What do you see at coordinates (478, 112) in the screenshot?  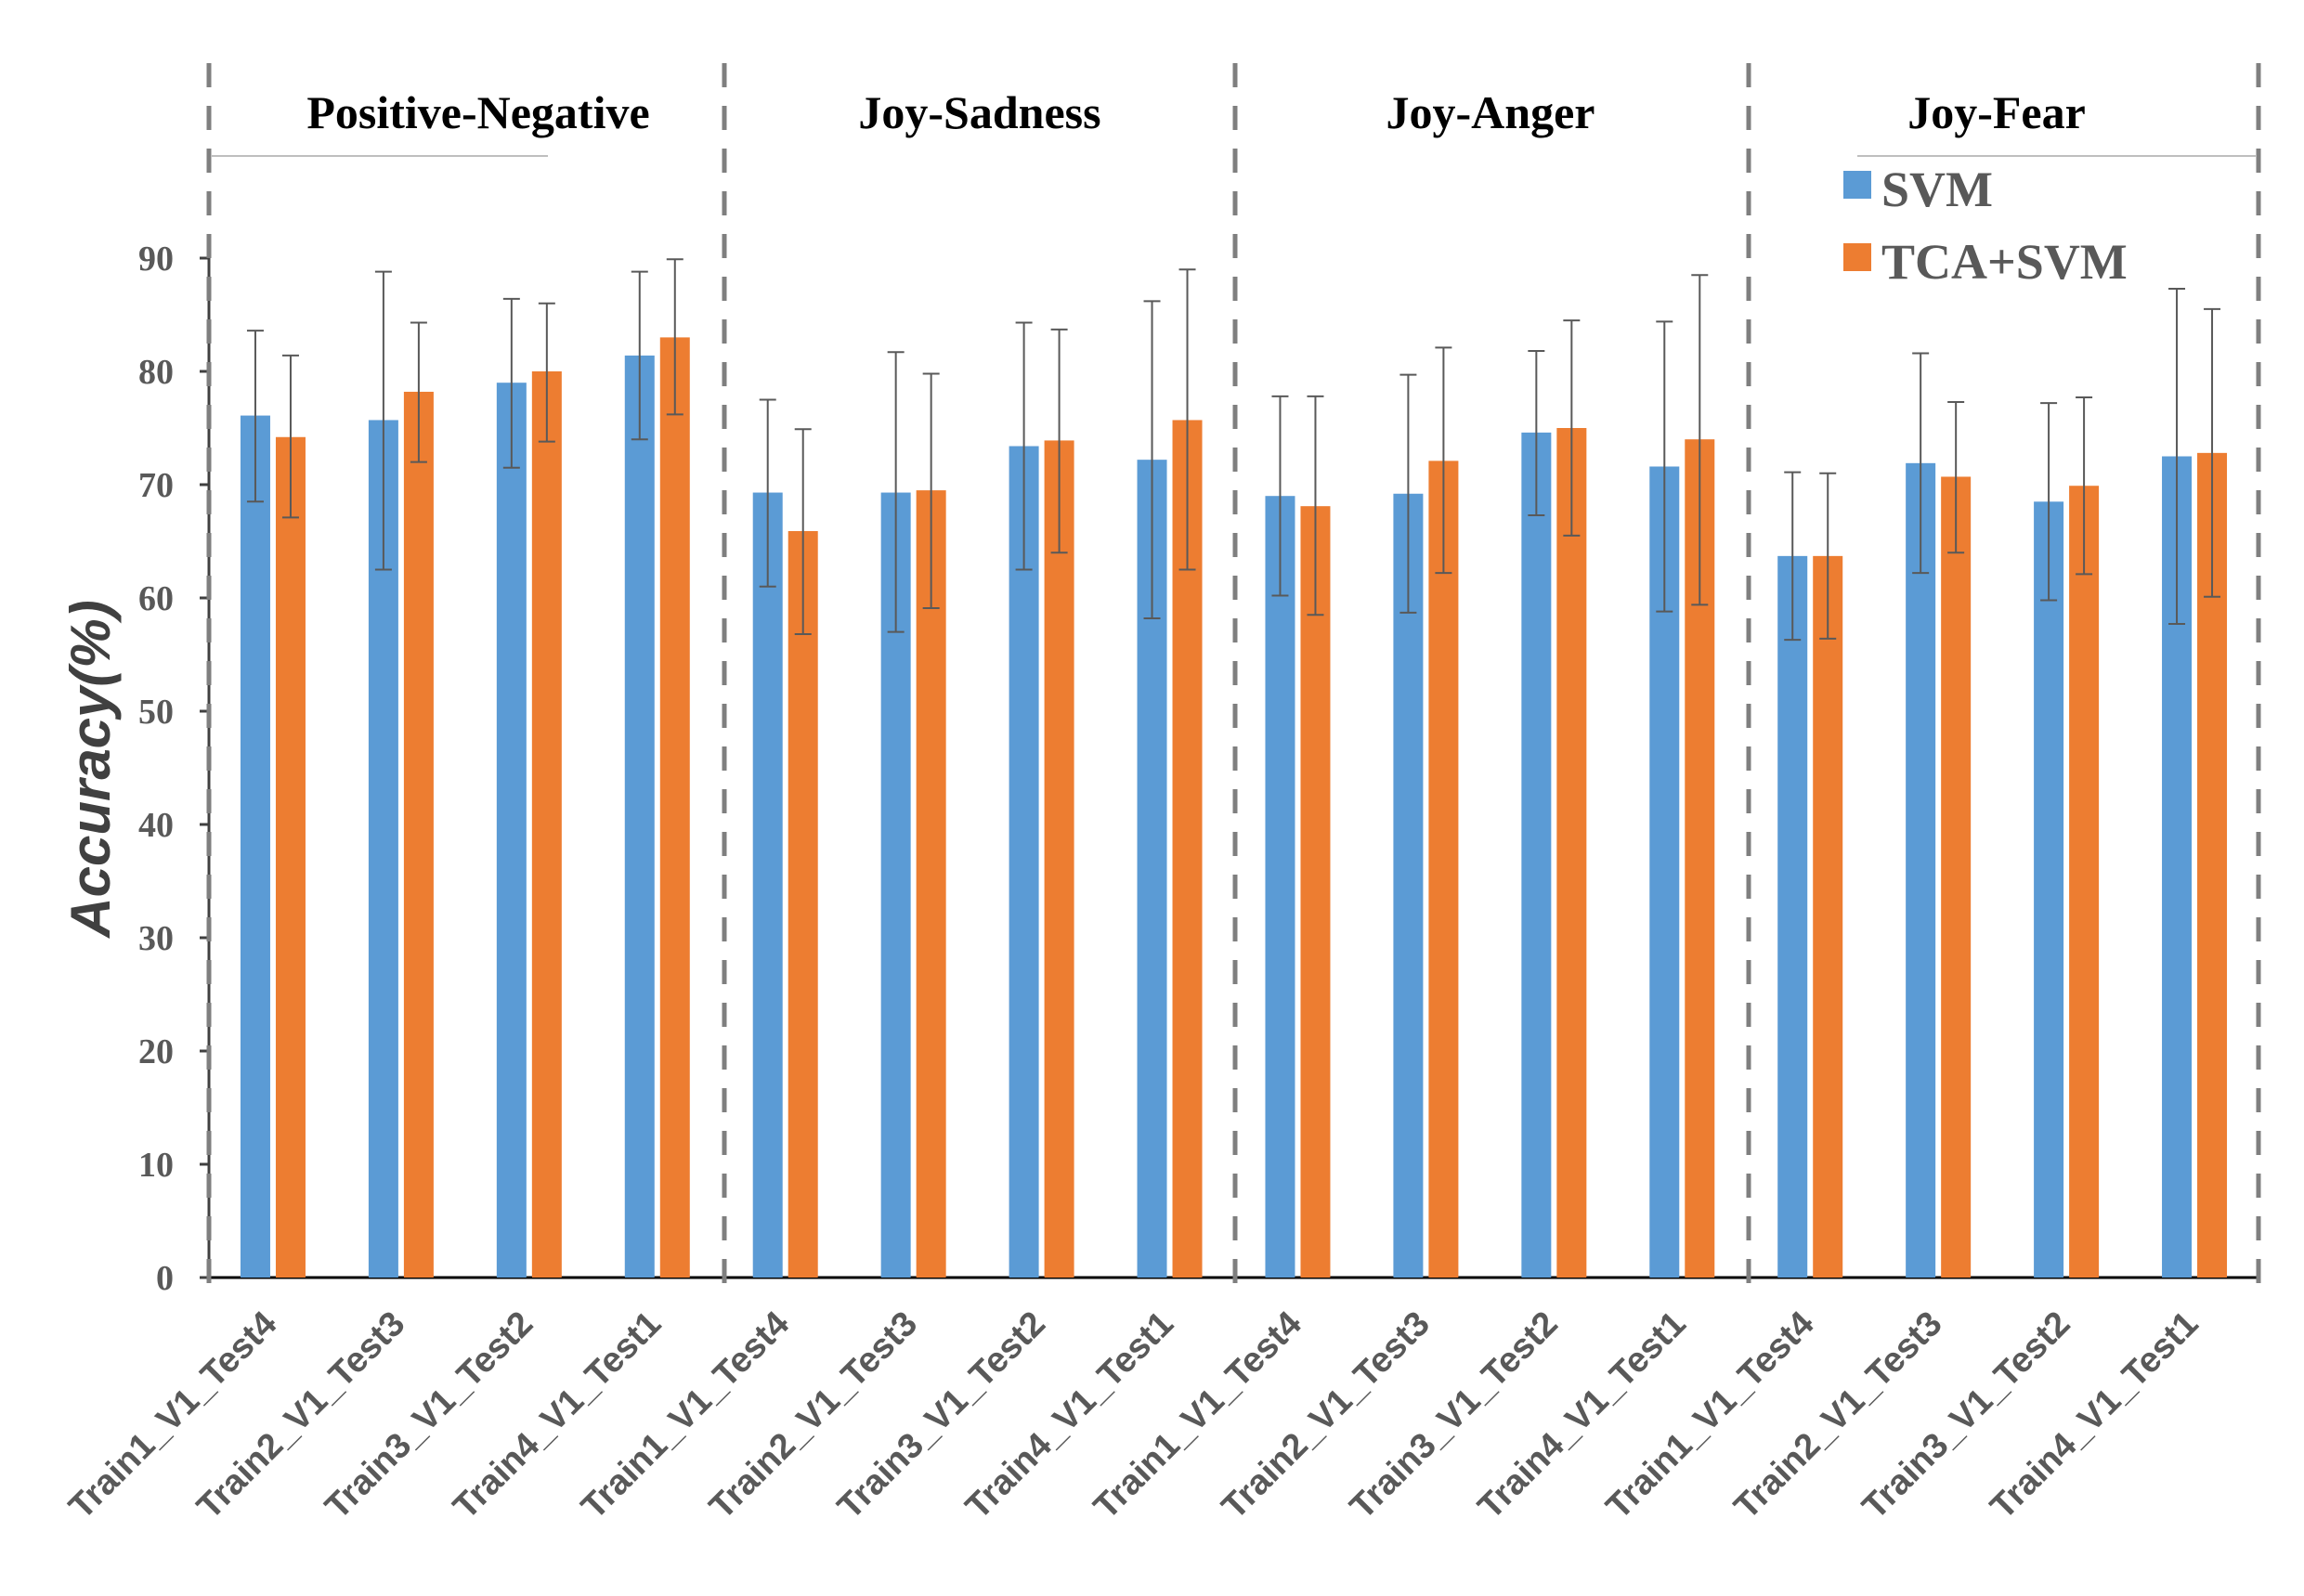 I see `group-title: Positive-Negative` at bounding box center [478, 112].